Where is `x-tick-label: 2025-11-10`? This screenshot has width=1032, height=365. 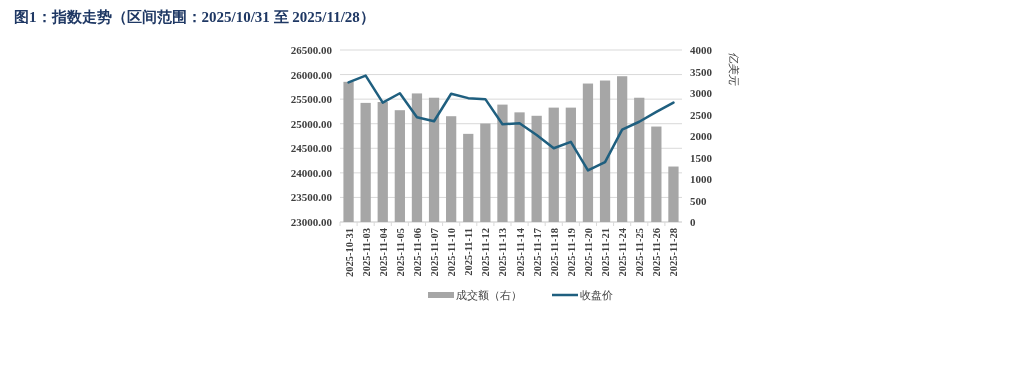 x-tick-label: 2025-11-10 is located at coordinates (452, 252).